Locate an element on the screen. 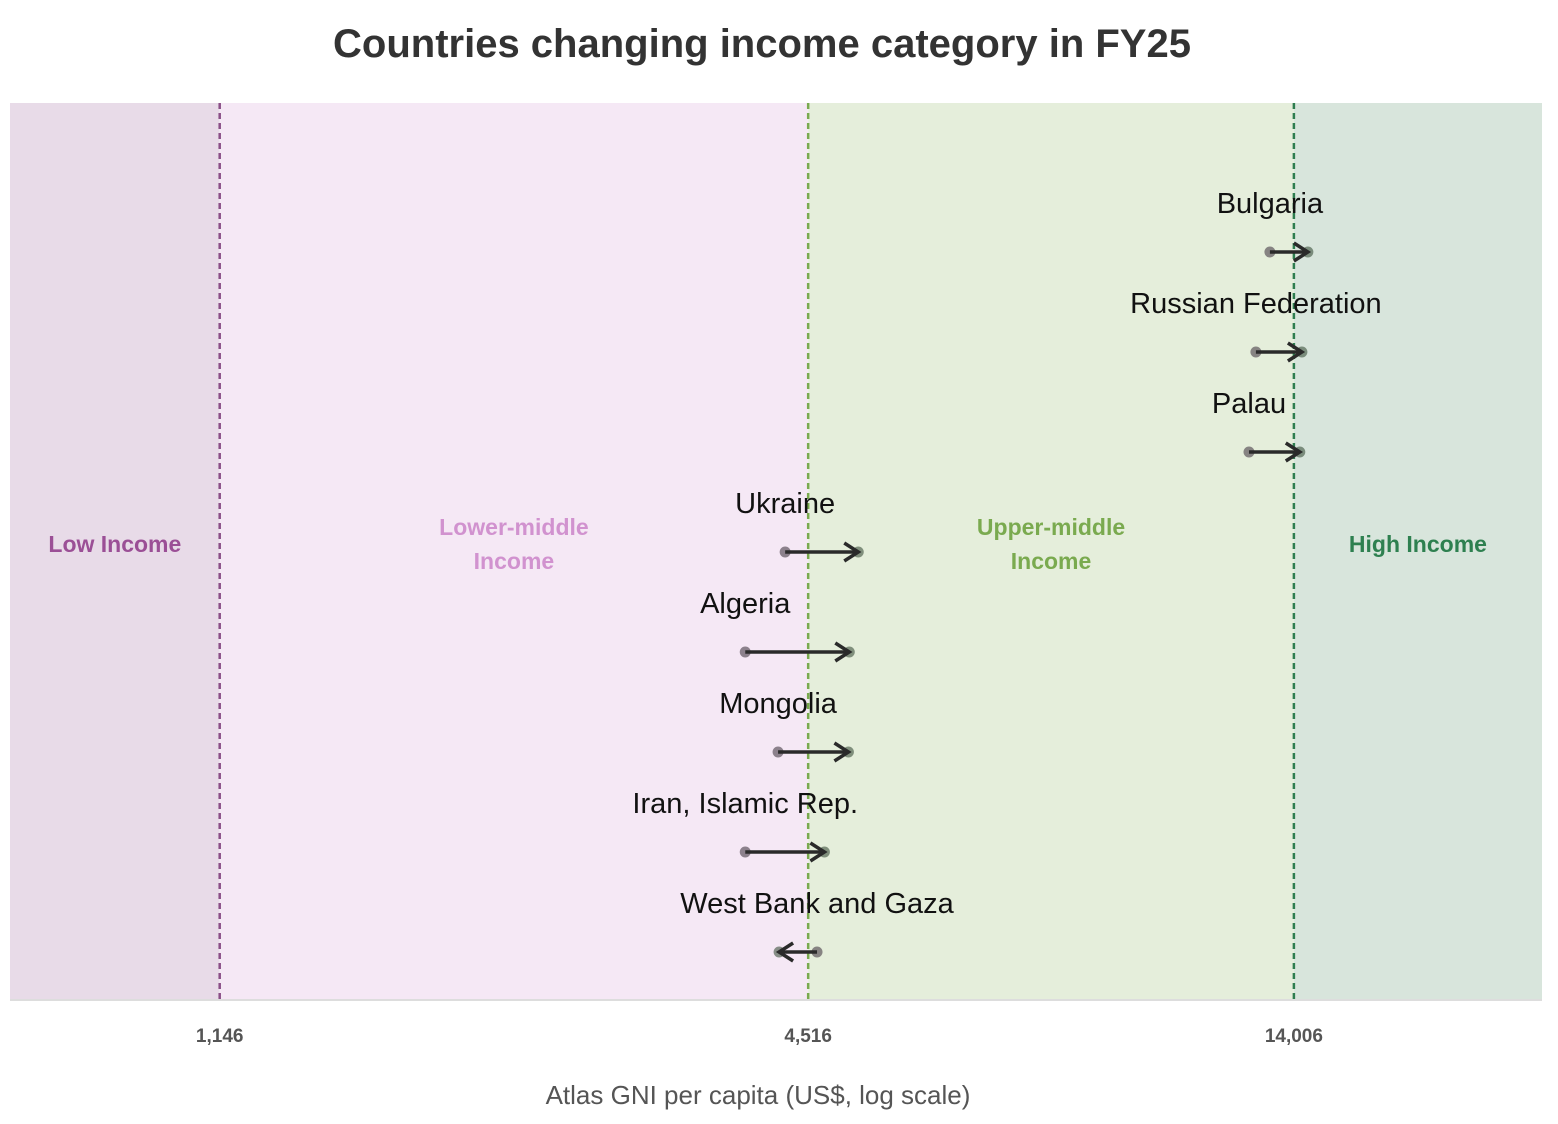 Image resolution: width=1558 pixels, height=1124 pixels. country-label: Russian Federation is located at coordinates (1255, 304).